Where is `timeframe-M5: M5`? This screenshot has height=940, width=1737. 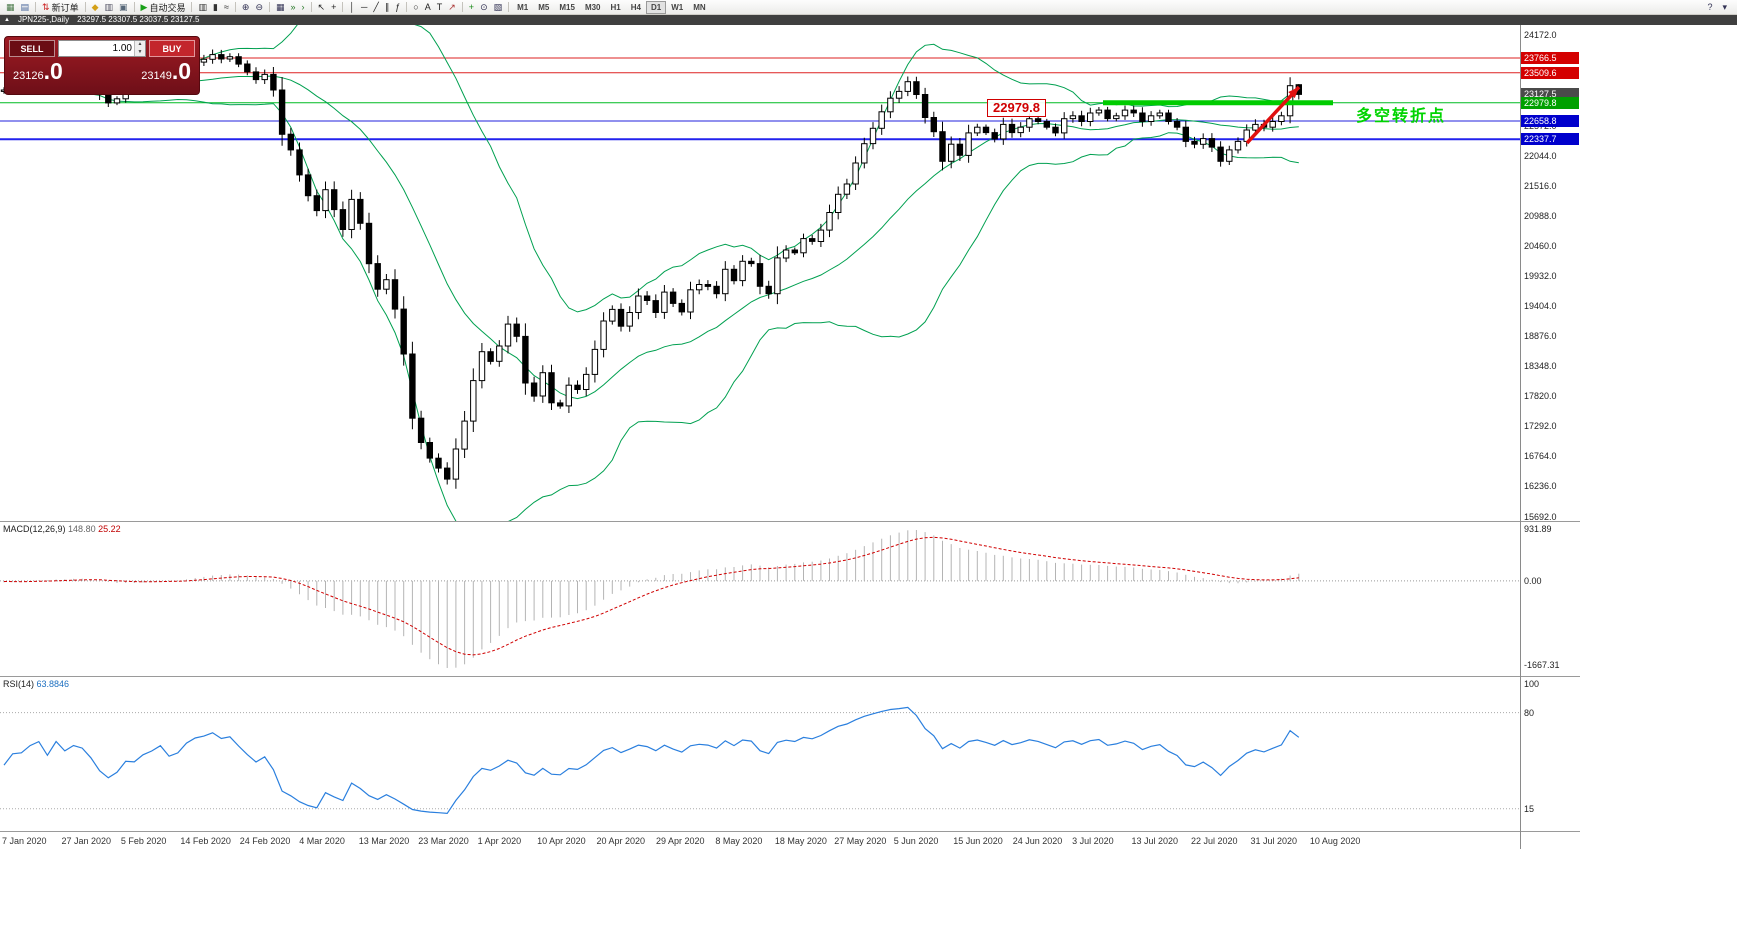
timeframe-M5: M5 is located at coordinates (544, 7).